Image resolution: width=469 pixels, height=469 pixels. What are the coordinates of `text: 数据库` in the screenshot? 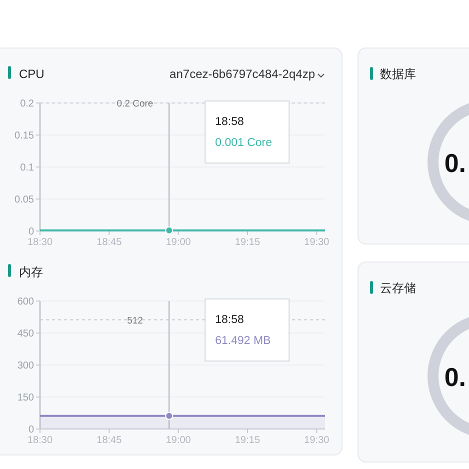 It's located at (398, 74).